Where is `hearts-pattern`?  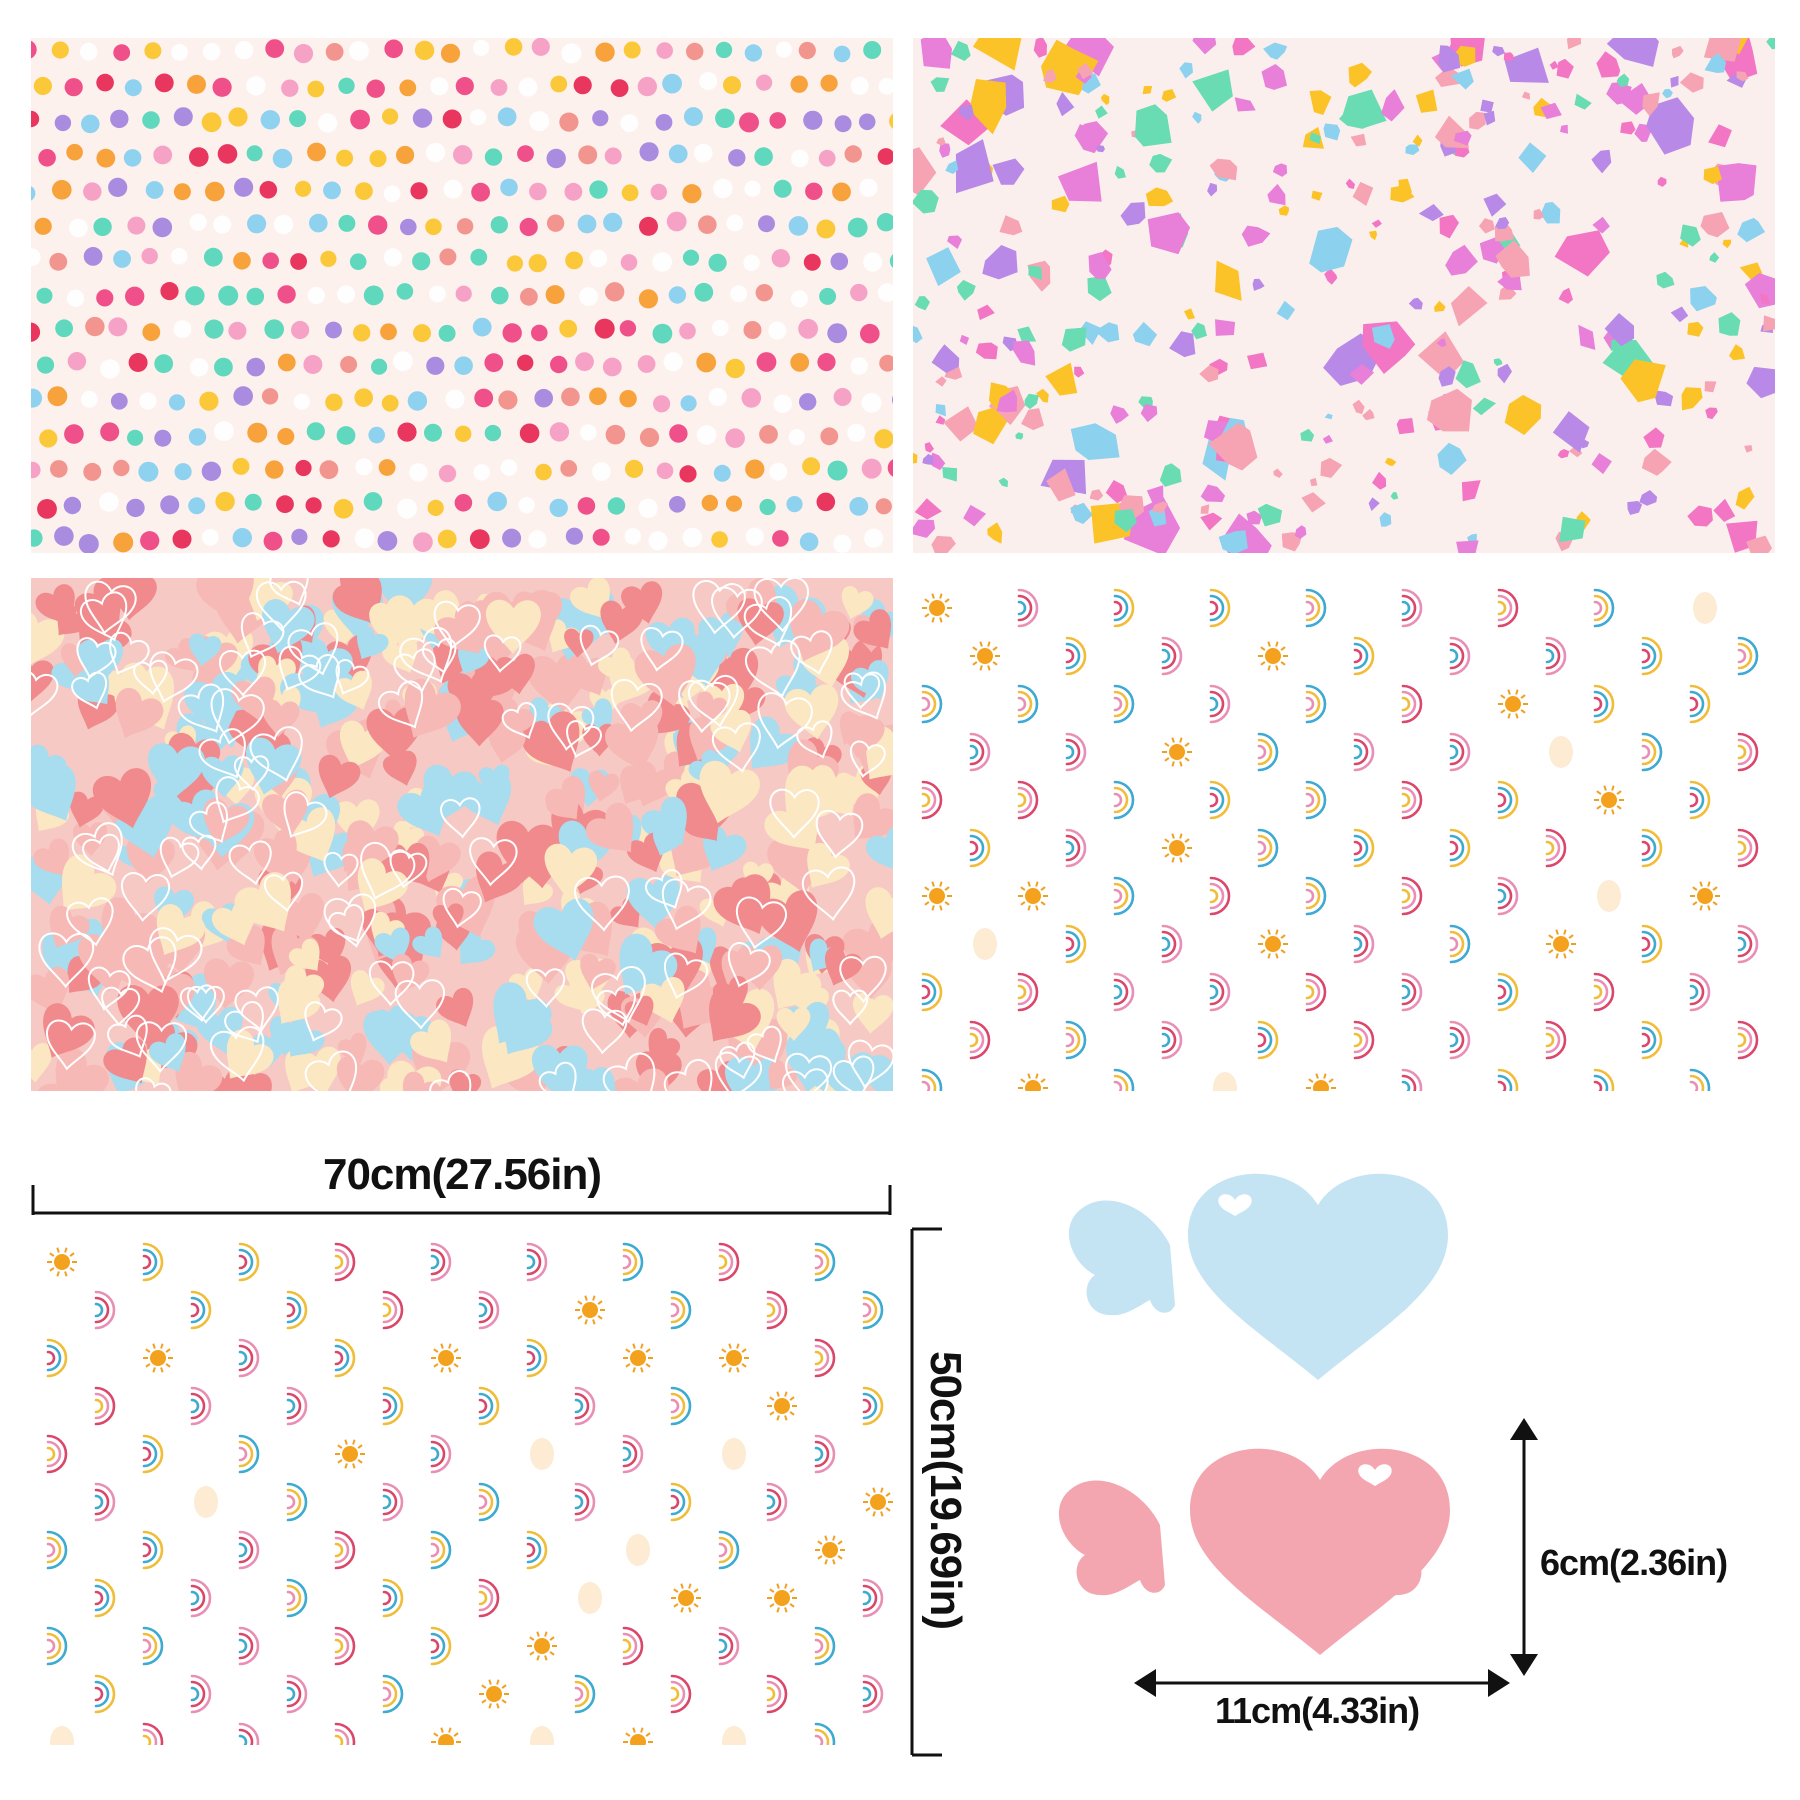 hearts-pattern is located at coordinates (462, 834).